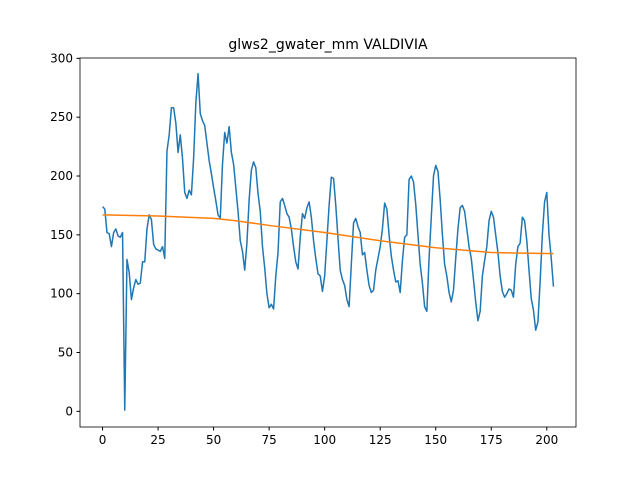 This screenshot has width=640, height=484. Describe the element at coordinates (435, 440) in the screenshot. I see `x-tick-label: 150` at that location.